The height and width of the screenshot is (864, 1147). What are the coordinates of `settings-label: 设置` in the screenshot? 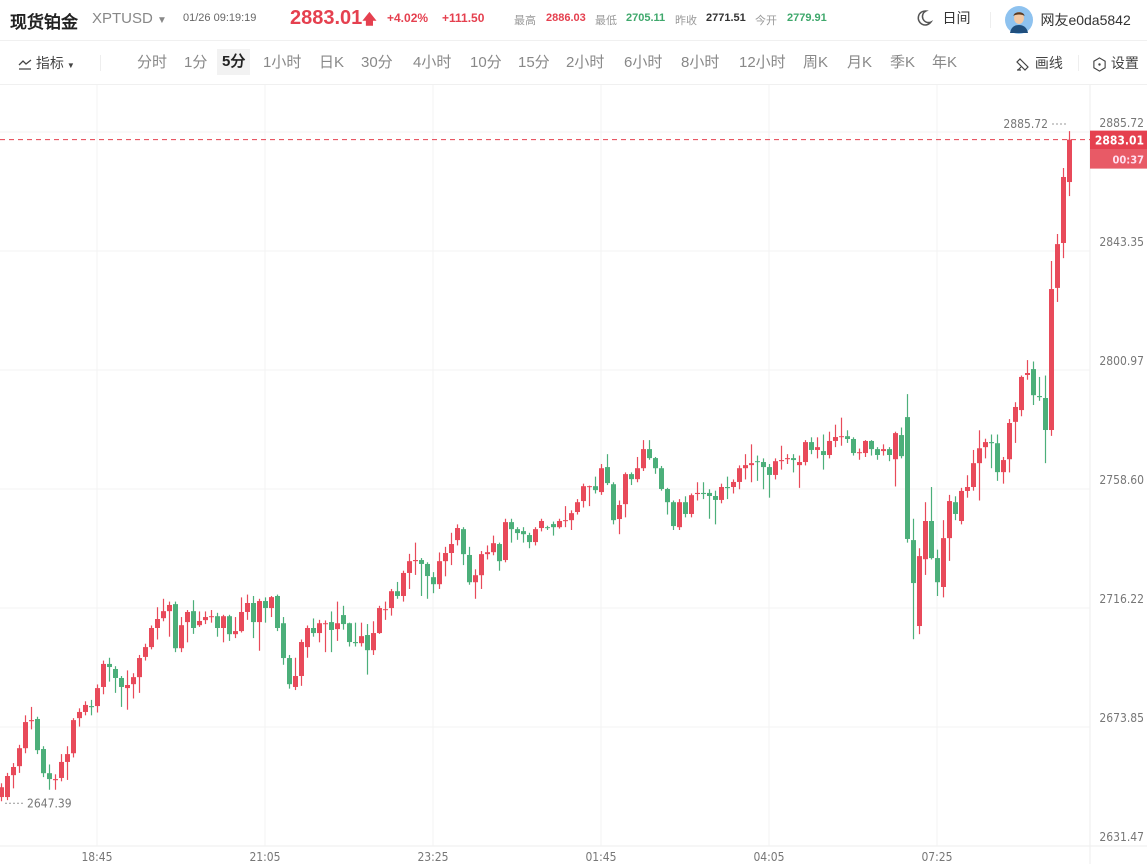 It's located at (1124, 63).